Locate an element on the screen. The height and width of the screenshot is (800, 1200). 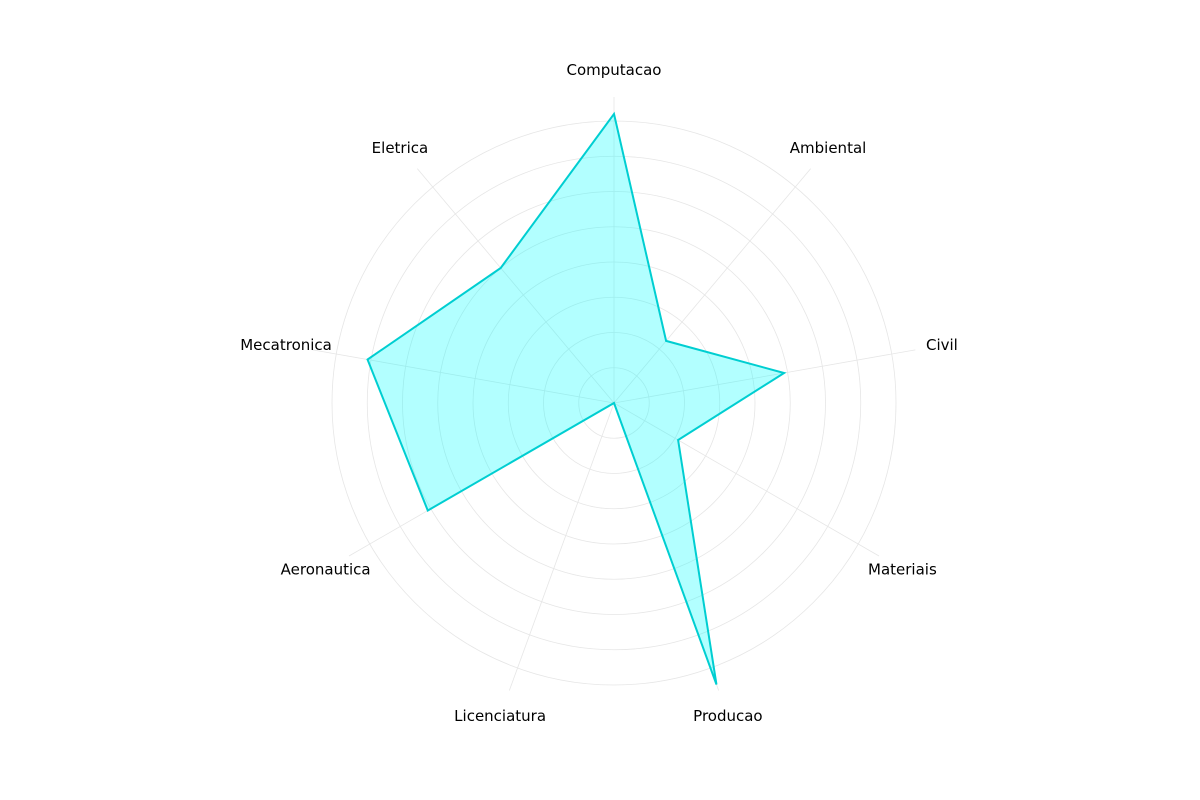
spoke-ambiental is located at coordinates (712, 286).